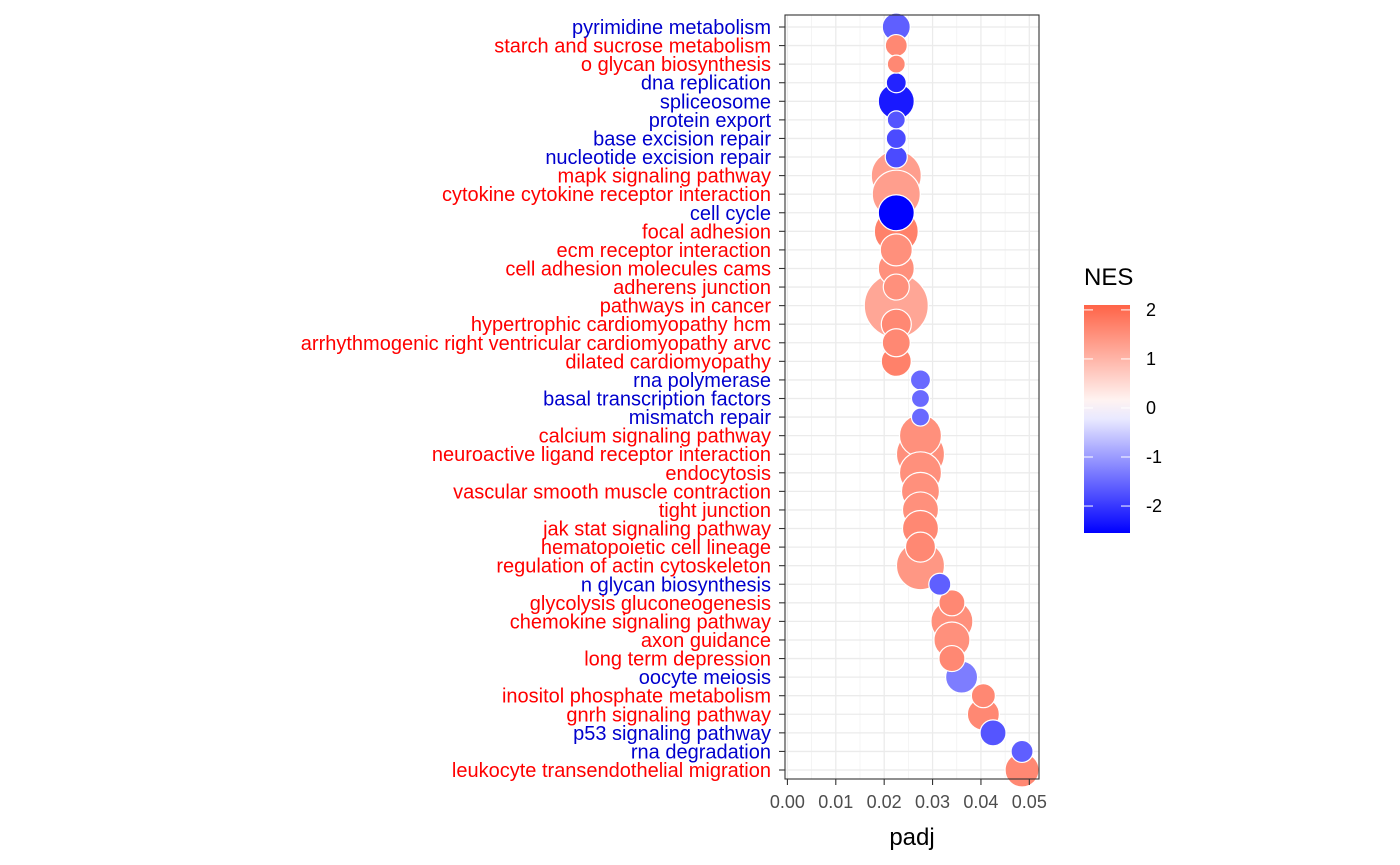 The height and width of the screenshot is (865, 1400). I want to click on legend-tick-label: 1, so click(1151, 359).